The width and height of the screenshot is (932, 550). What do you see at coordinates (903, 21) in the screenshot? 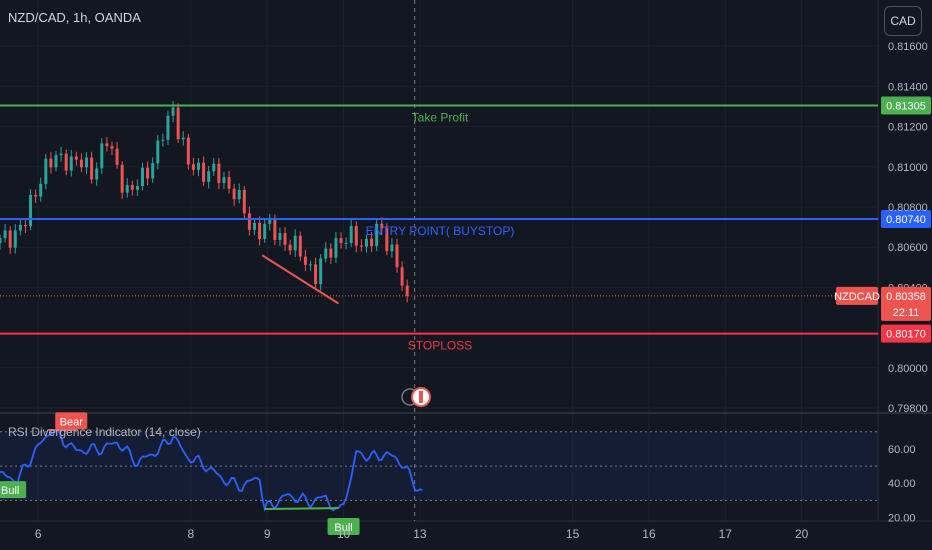
I see `currency-button: CAD` at bounding box center [903, 21].